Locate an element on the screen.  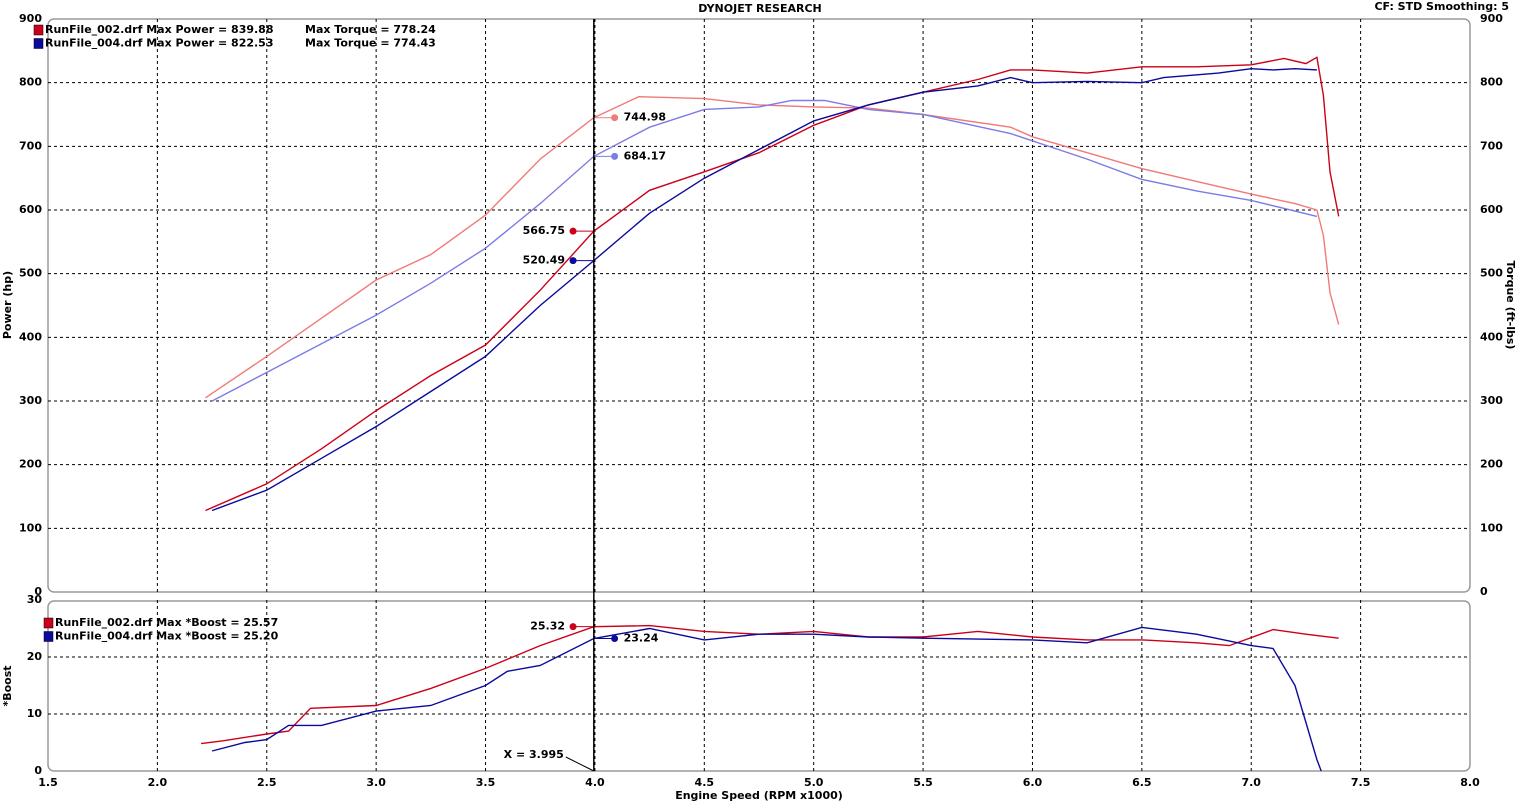
cursor-pointer is located at coordinates (580, 764).